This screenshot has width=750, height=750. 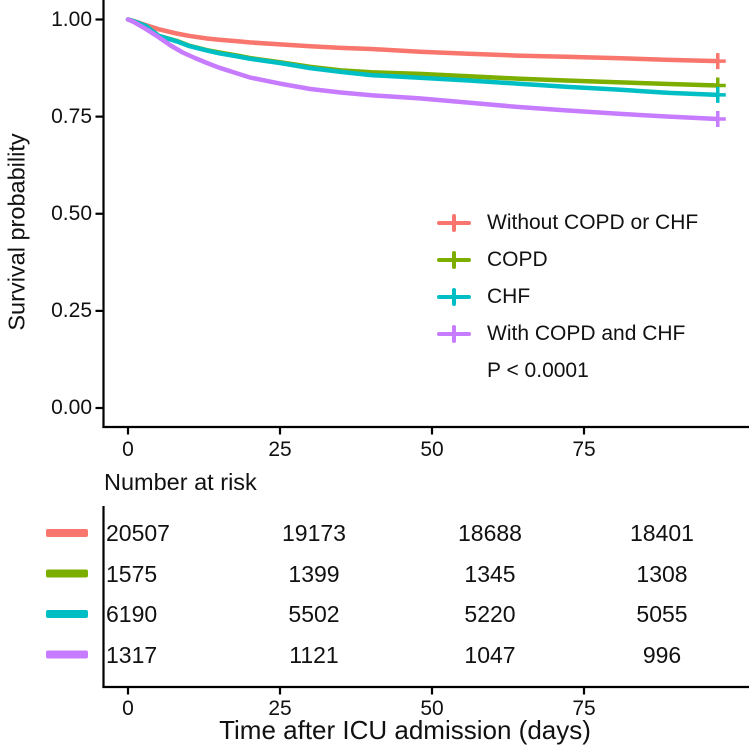 What do you see at coordinates (538, 370) in the screenshot?
I see `p-value-label: P < 0.0001` at bounding box center [538, 370].